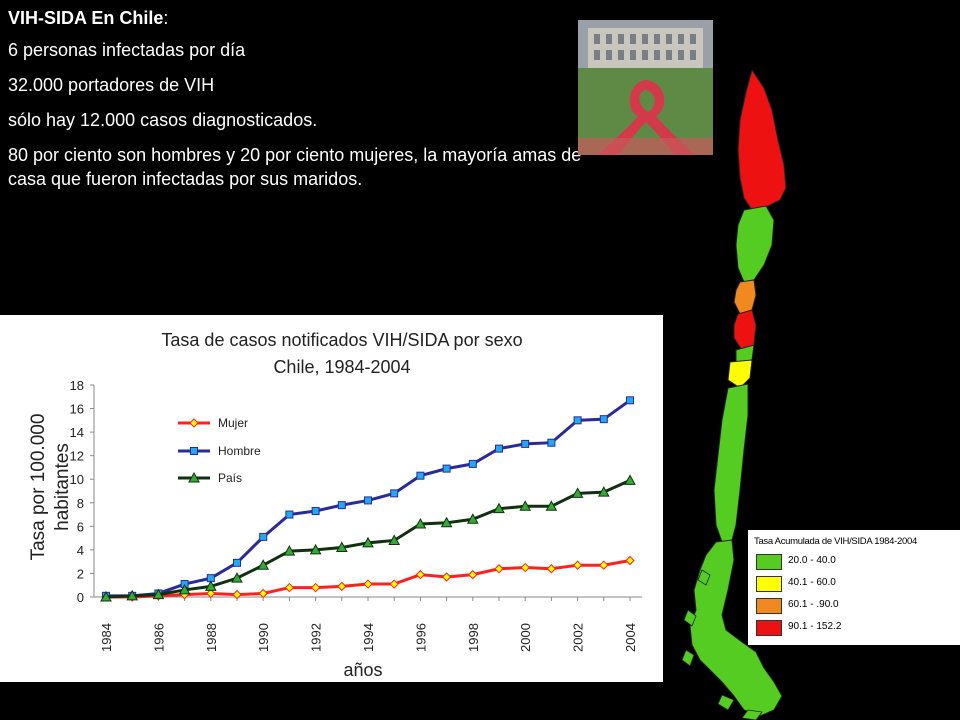  I want to click on map-region-orange, so click(745, 297).